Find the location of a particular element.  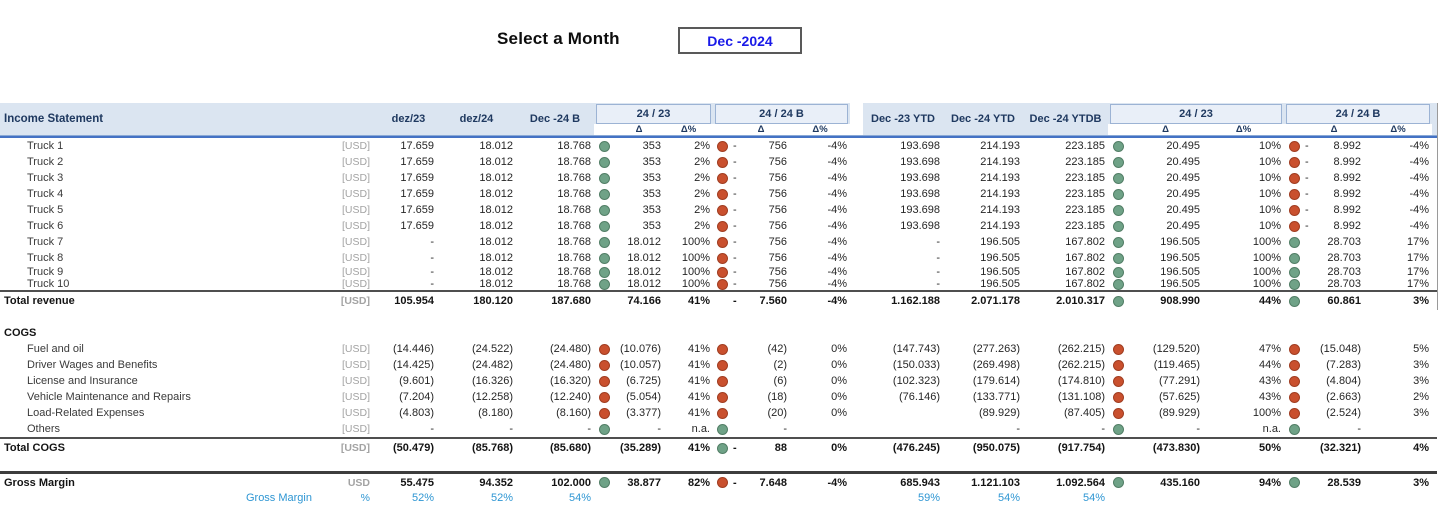

col-header-dec24b: Dec -24 B is located at coordinates (555, 119).